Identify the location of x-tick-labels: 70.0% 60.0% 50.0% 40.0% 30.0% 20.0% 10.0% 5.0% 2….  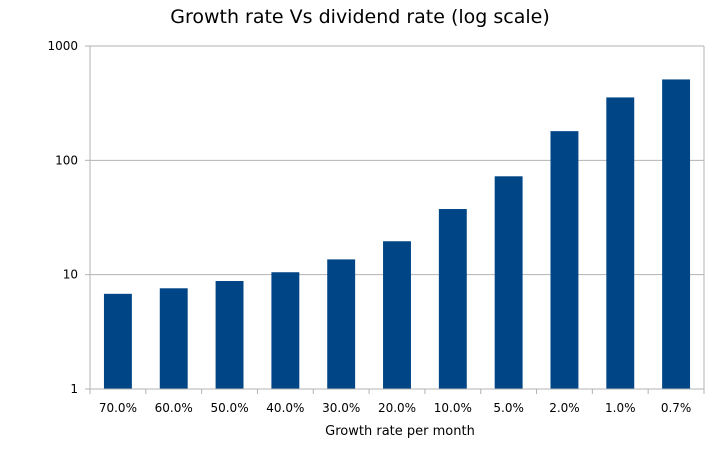
(395, 408).